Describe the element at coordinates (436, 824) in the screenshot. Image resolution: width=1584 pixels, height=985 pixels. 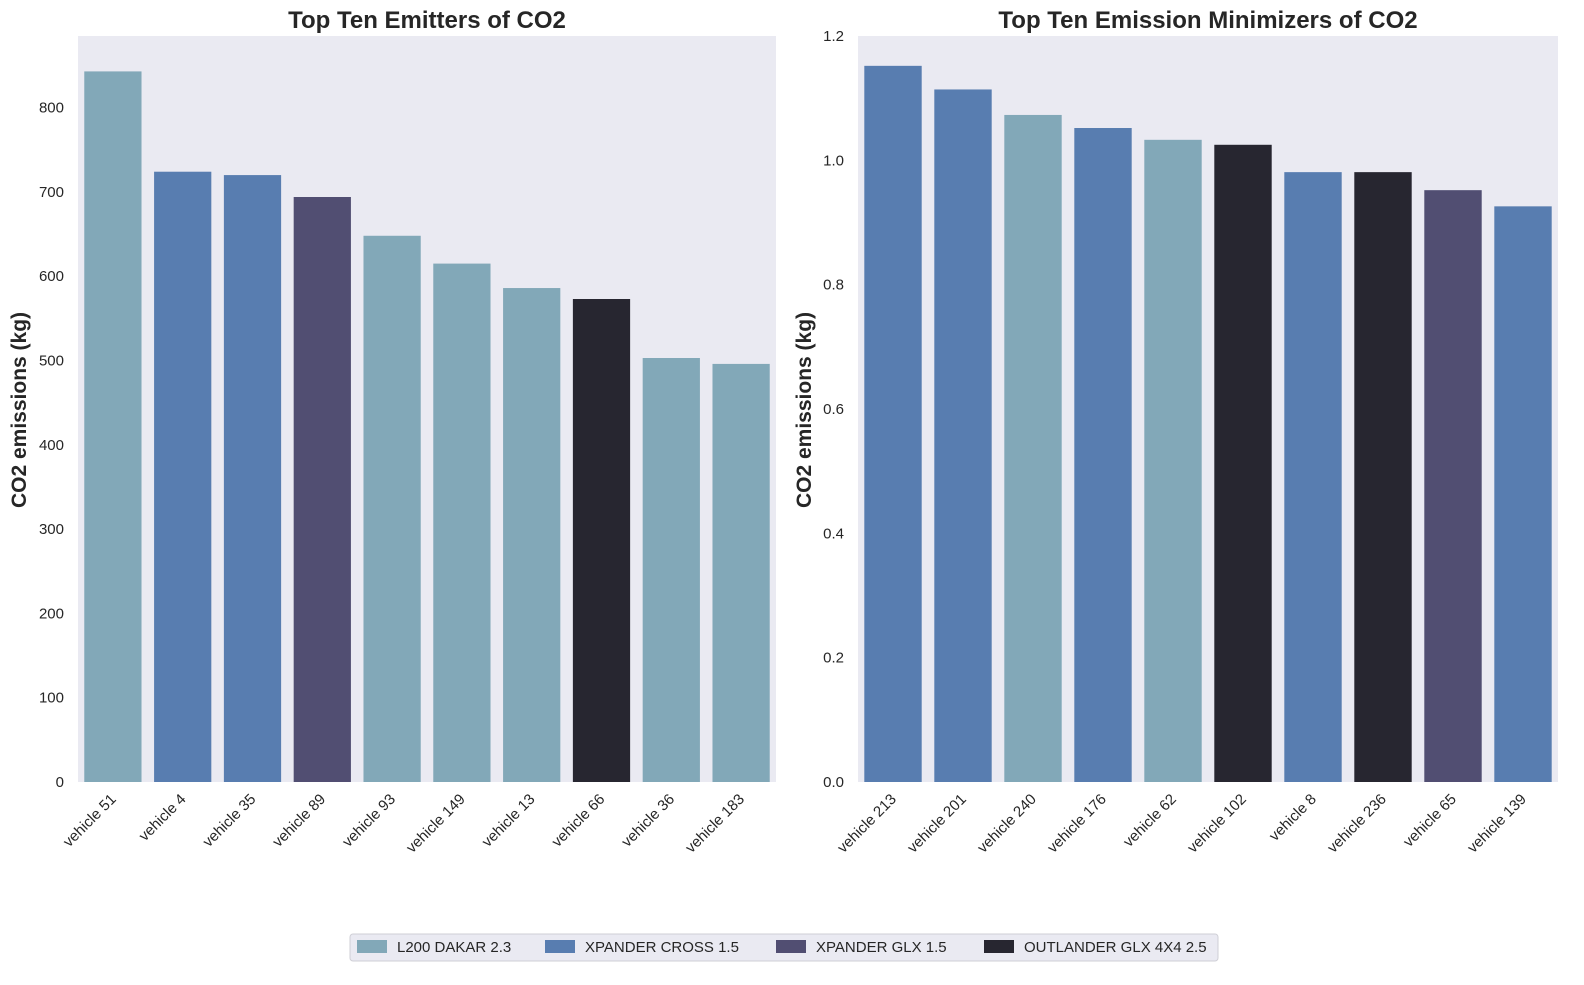
I see `emitters-x-tick-label: vehicle 149` at that location.